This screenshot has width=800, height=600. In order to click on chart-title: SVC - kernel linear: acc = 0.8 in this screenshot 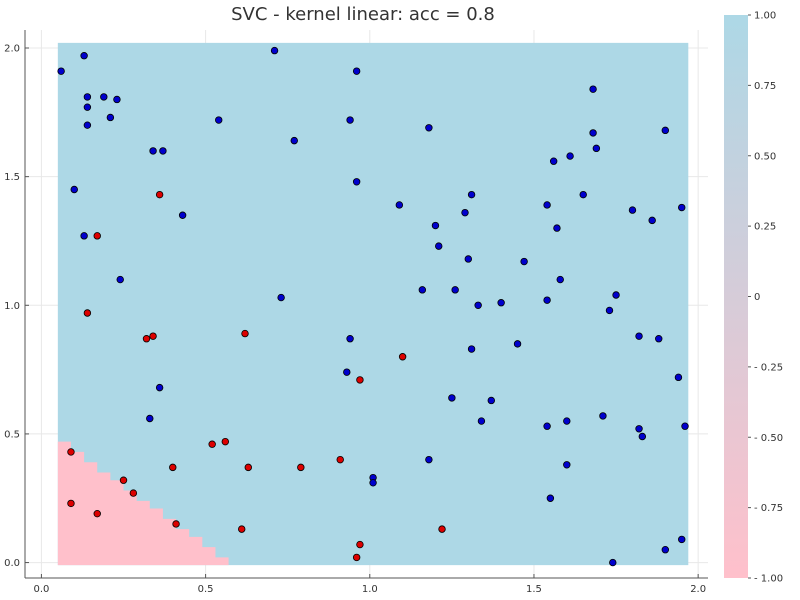, I will do `click(363, 14)`.